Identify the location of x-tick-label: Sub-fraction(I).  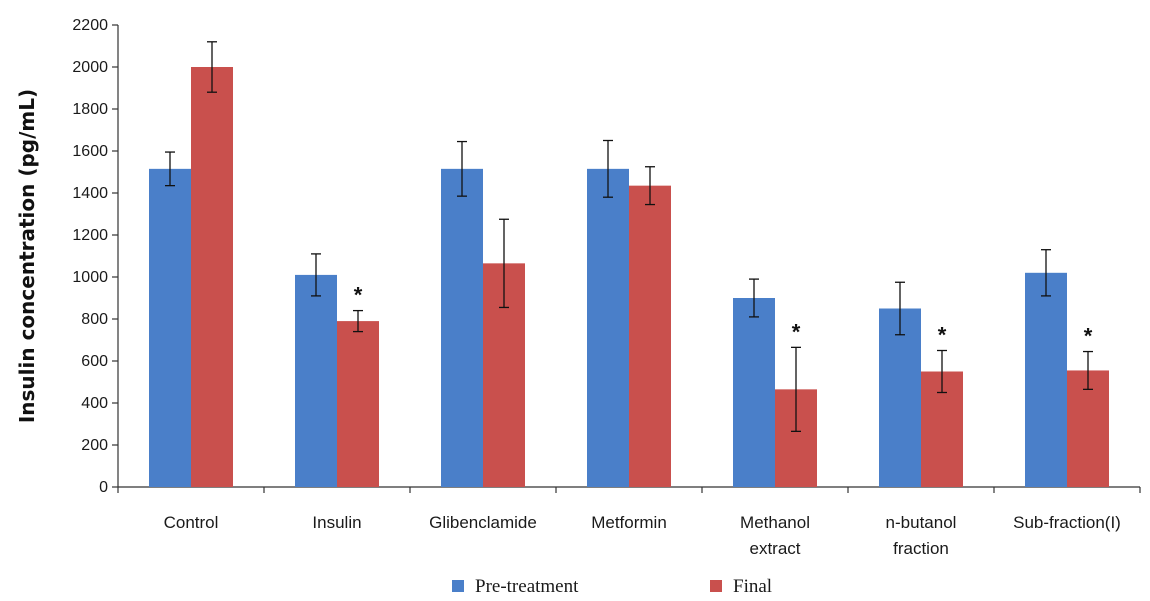
(1067, 522).